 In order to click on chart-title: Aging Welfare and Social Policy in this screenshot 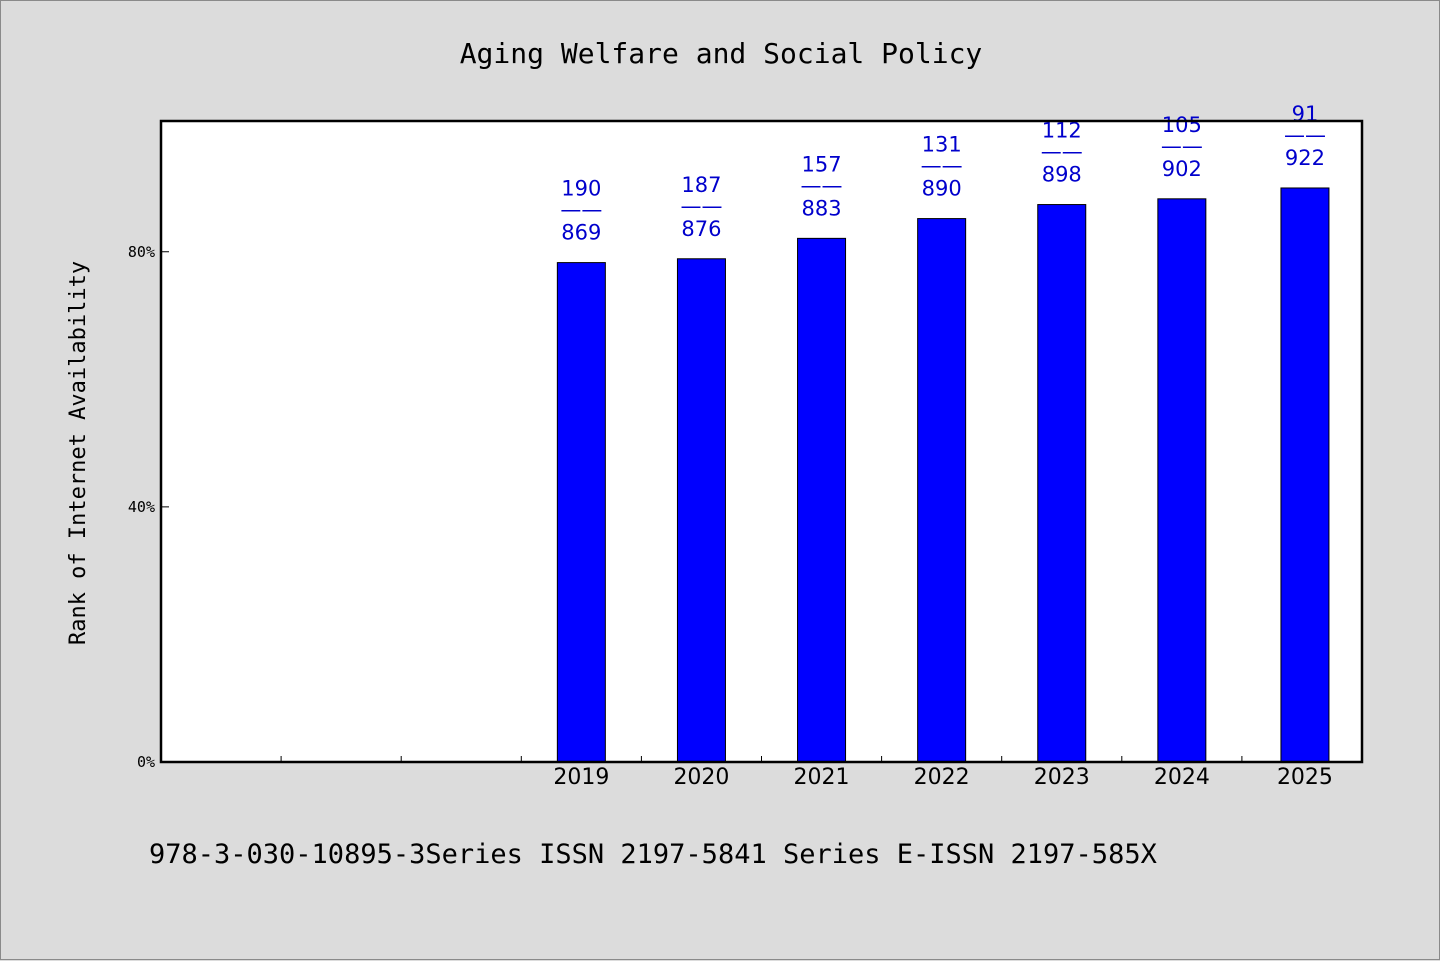, I will do `click(721, 53)`.